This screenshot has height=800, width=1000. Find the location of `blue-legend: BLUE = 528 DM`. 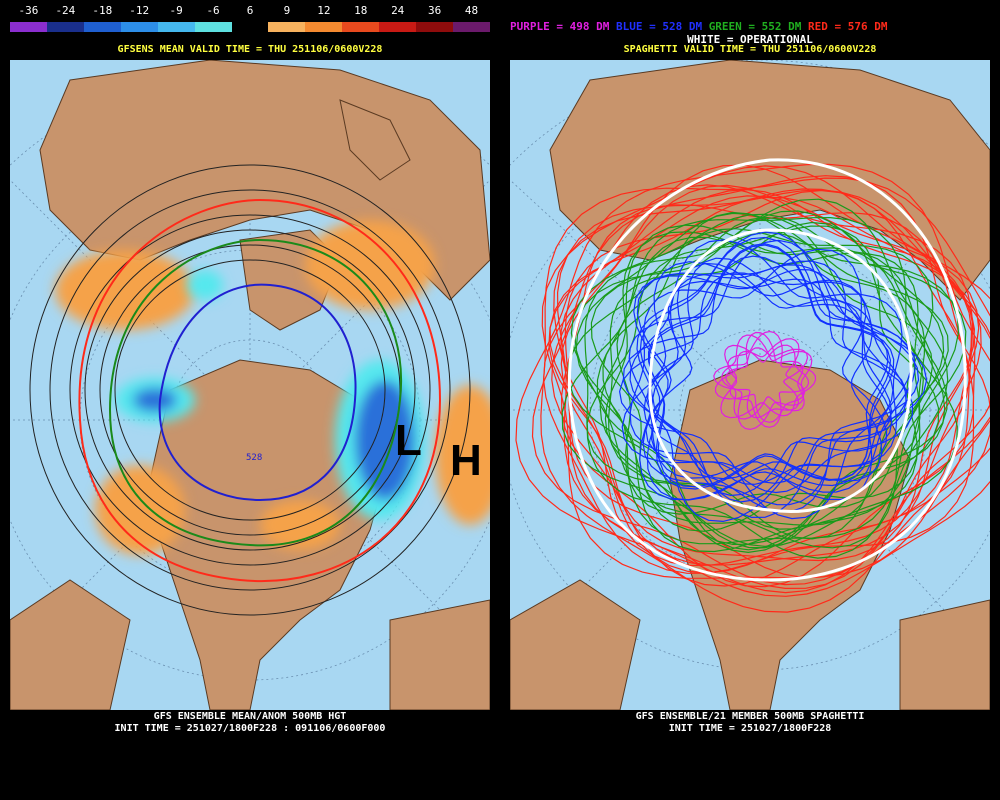

blue-legend: BLUE = 528 DM is located at coordinates (659, 26).